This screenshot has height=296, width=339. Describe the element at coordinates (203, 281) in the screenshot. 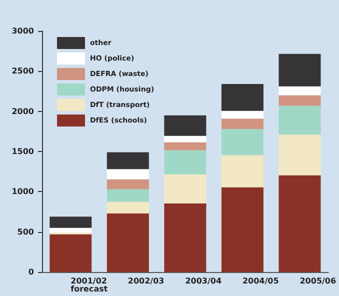

I see `x-tick-label: 2003/04` at that location.